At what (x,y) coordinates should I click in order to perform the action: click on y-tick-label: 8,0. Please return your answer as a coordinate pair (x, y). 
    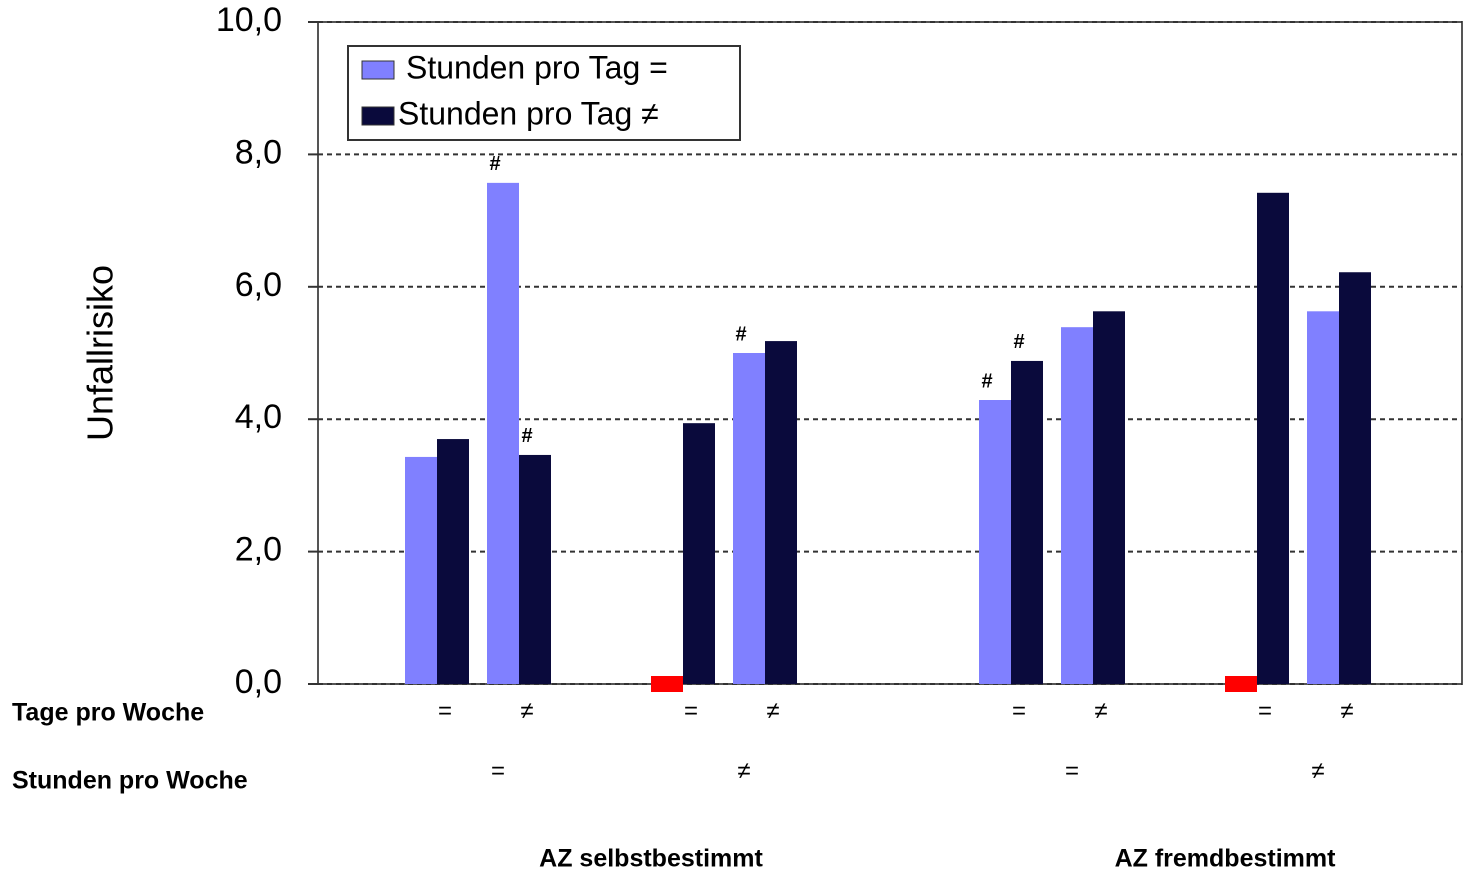
    Looking at the image, I should click on (258, 152).